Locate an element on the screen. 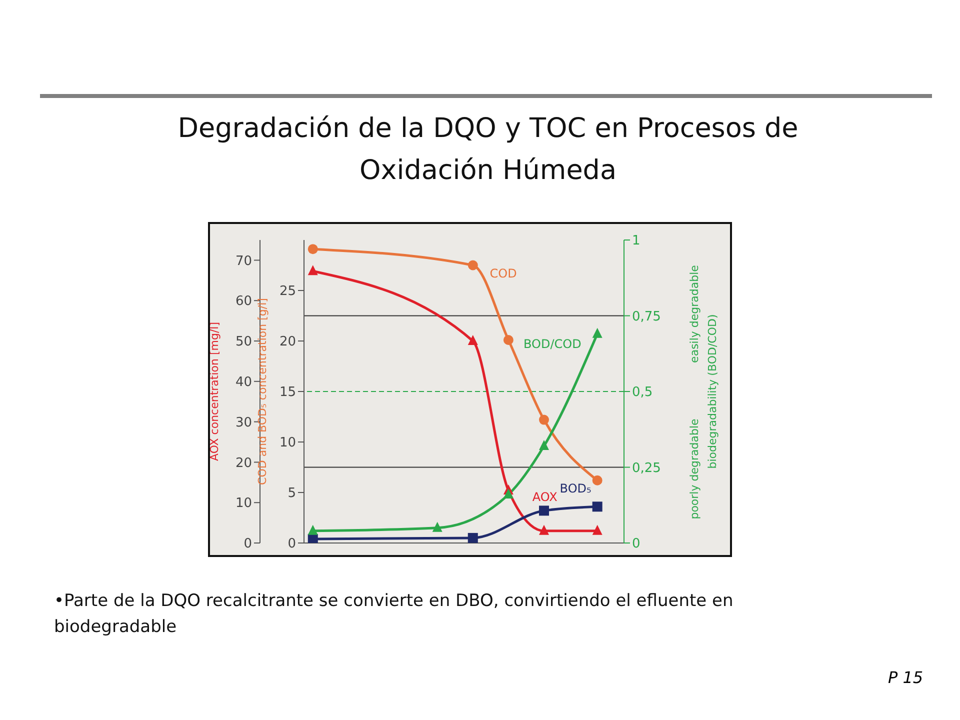 This screenshot has width=960, height=720. text: •Parte de la DQO recalcitrante se convierte en DBO, convirtiendo el efluente en biodegradable is located at coordinates (394, 614).